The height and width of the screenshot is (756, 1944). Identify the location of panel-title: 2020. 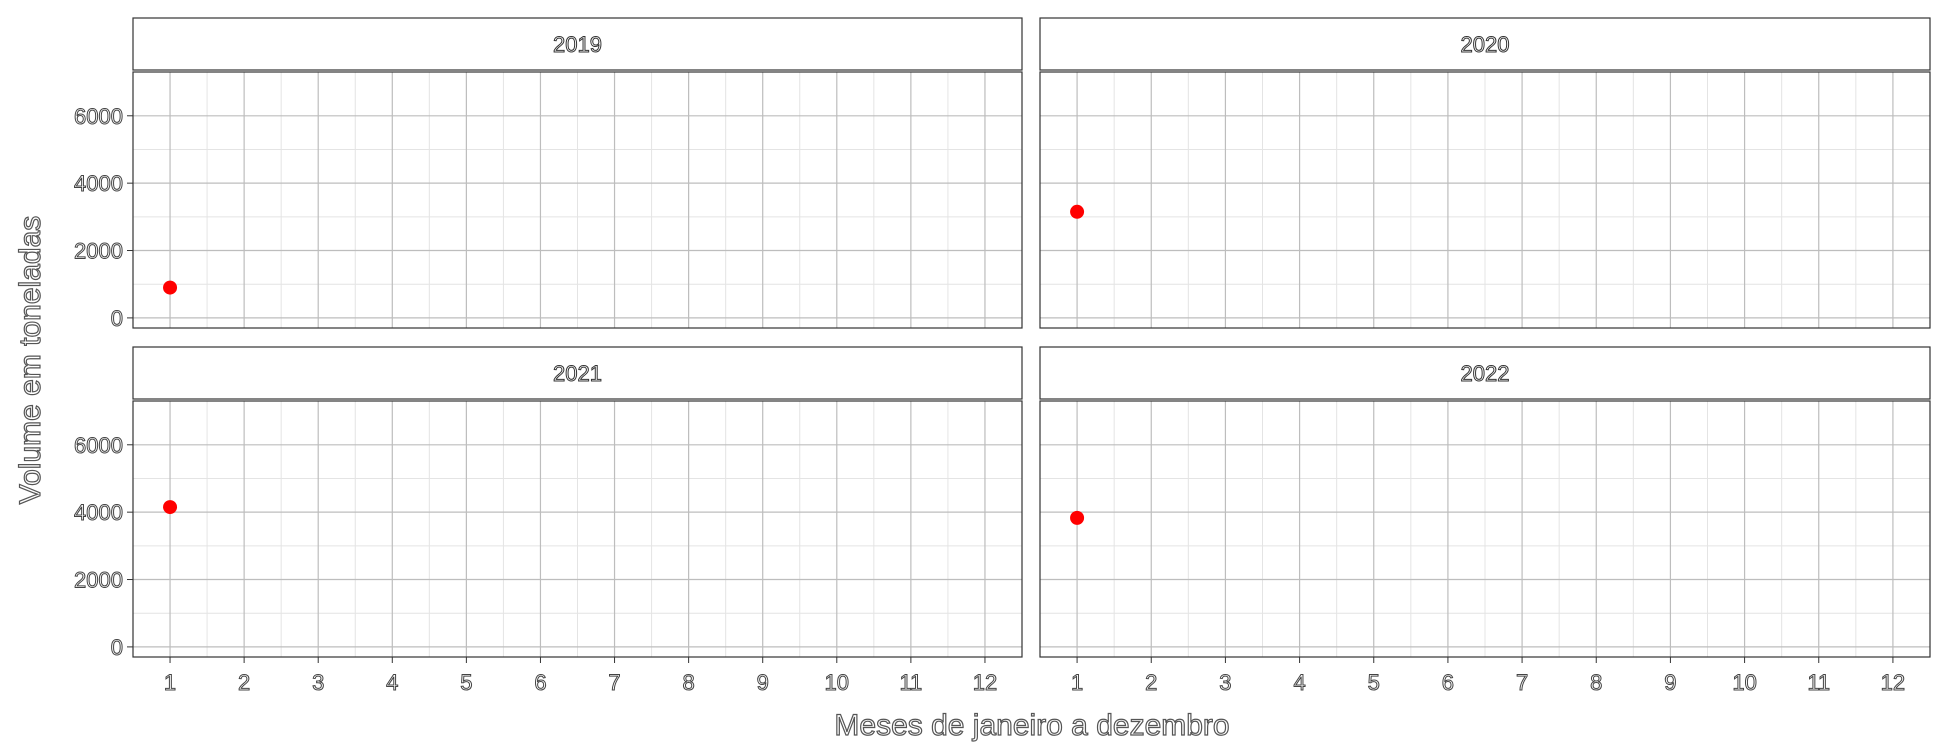
(1485, 44).